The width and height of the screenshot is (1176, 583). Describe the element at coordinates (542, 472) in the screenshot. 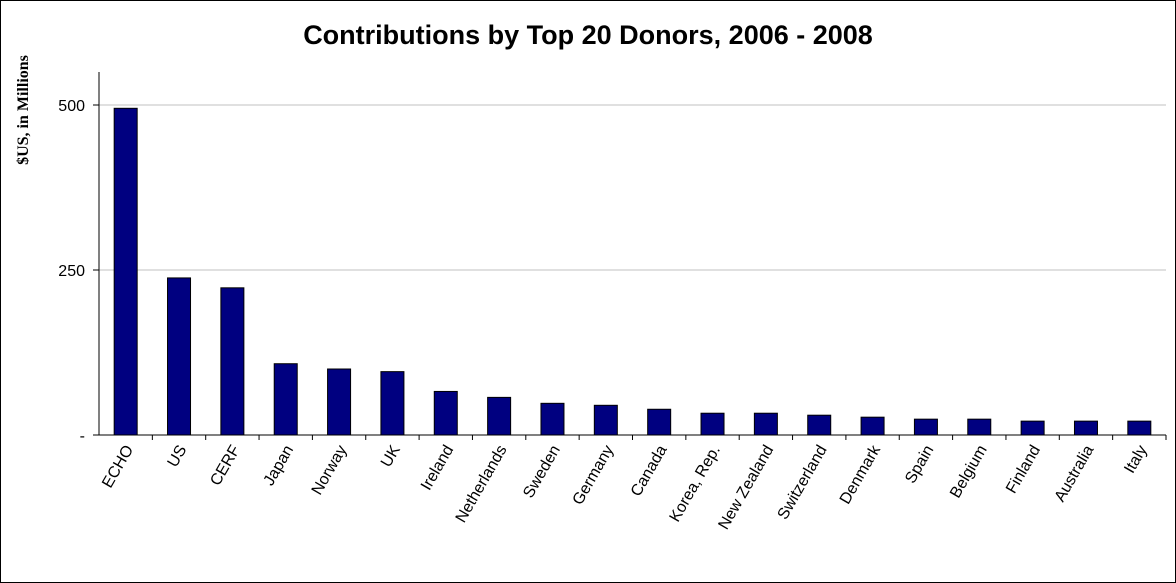

I see `x-category-label: Sweden` at that location.